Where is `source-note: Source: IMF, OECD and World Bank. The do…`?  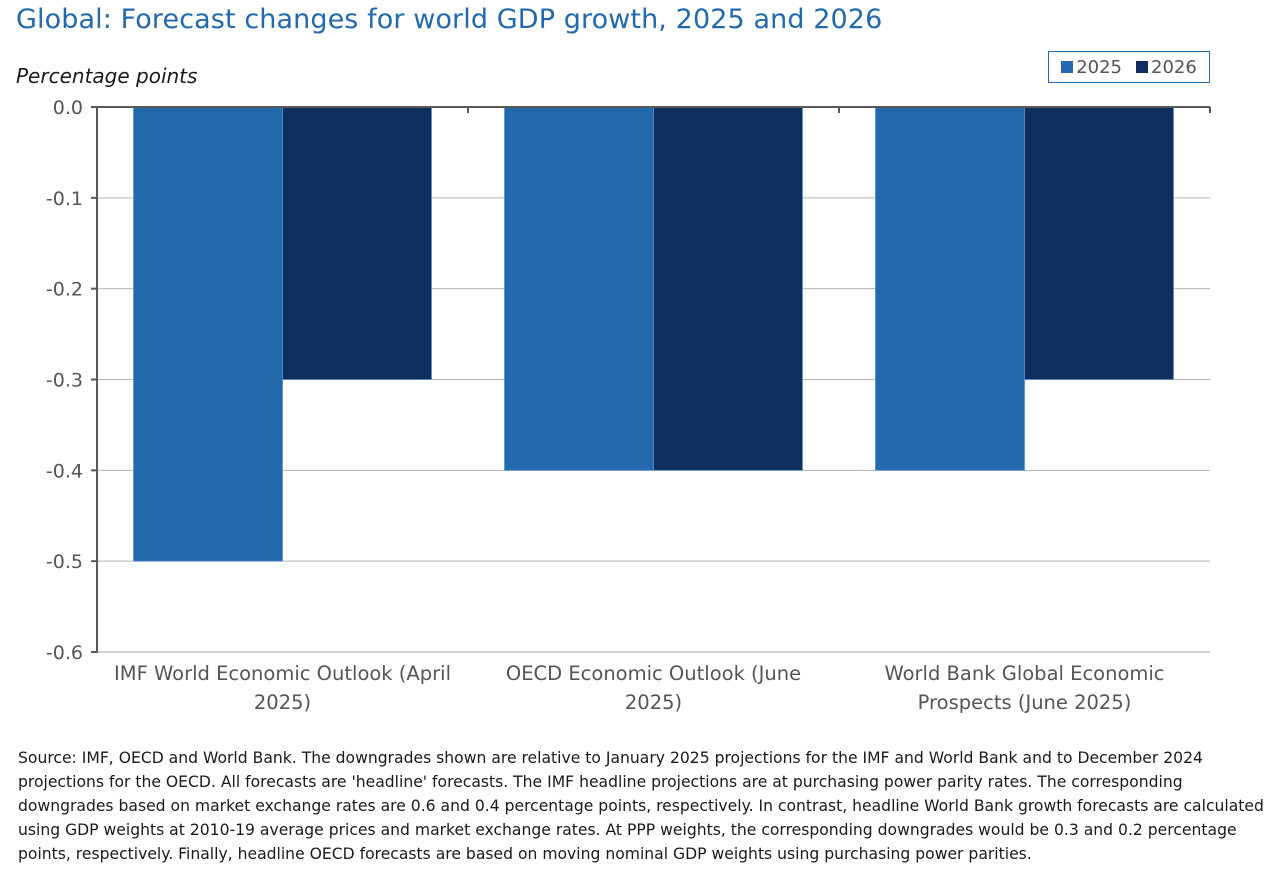 source-note: Source: IMF, OECD and World Bank. The do… is located at coordinates (641, 806).